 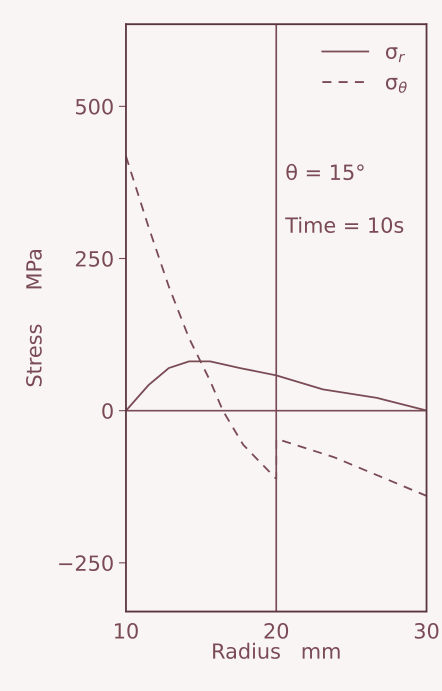 I want to click on y-axis-title: Stress MPa, so click(x=34, y=318).